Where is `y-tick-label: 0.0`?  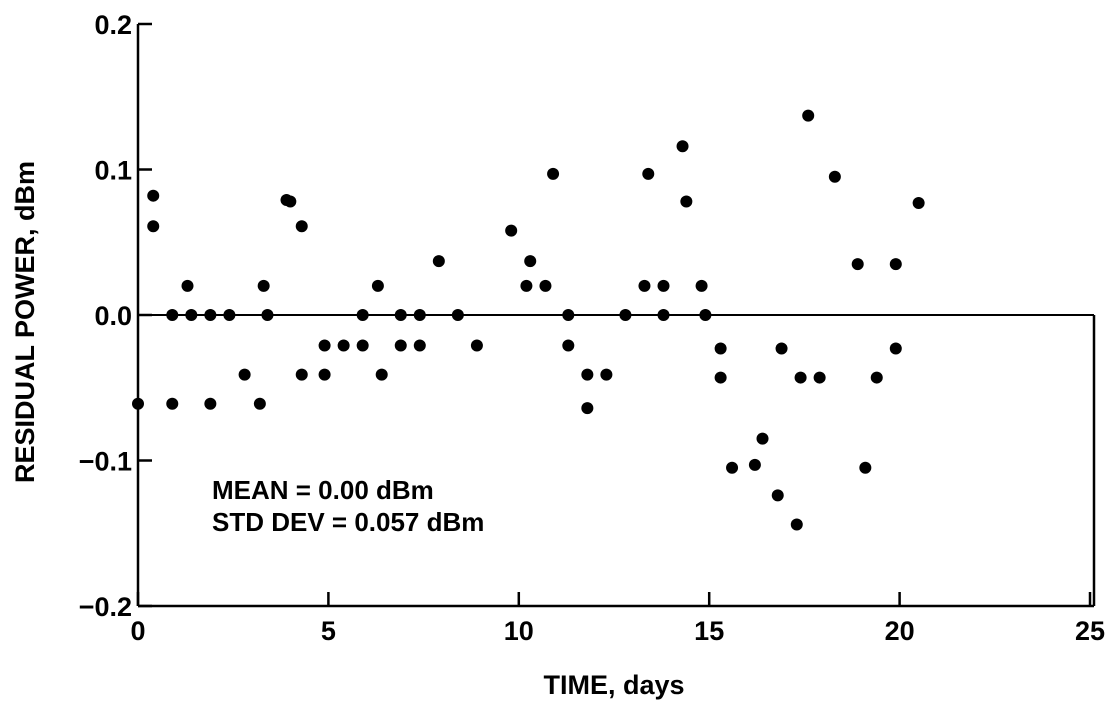 y-tick-label: 0.0 is located at coordinates (113, 316).